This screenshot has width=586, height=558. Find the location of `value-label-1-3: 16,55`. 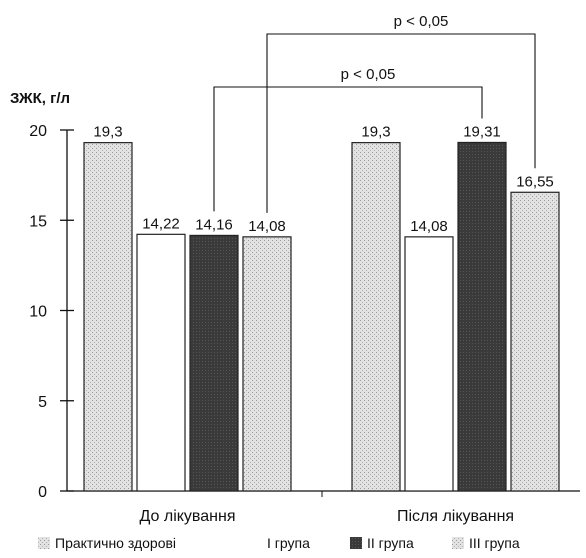

value-label-1-3: 16,55 is located at coordinates (535, 181).